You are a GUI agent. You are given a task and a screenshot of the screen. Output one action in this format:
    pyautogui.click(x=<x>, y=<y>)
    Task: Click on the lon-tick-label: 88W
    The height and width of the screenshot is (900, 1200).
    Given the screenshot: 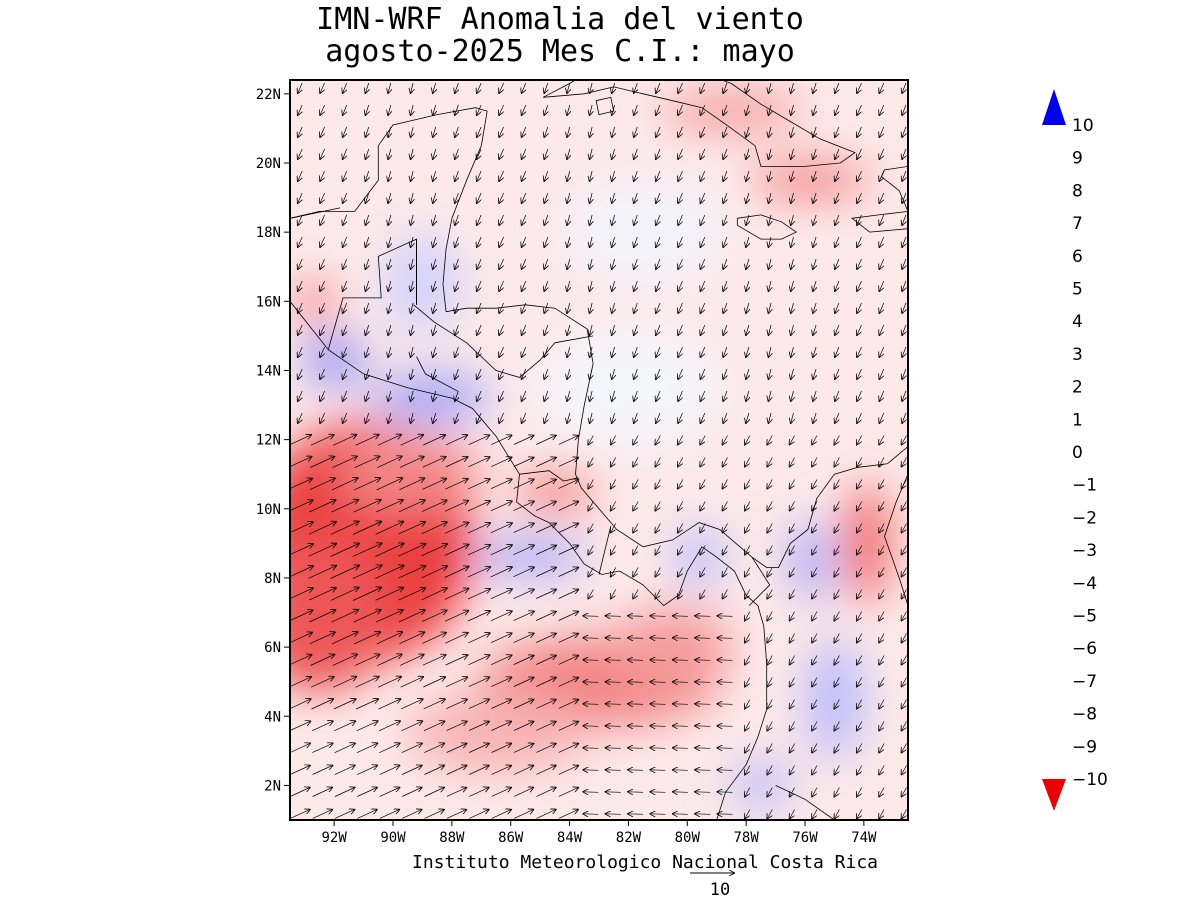 What is the action you would take?
    pyautogui.click(x=452, y=838)
    